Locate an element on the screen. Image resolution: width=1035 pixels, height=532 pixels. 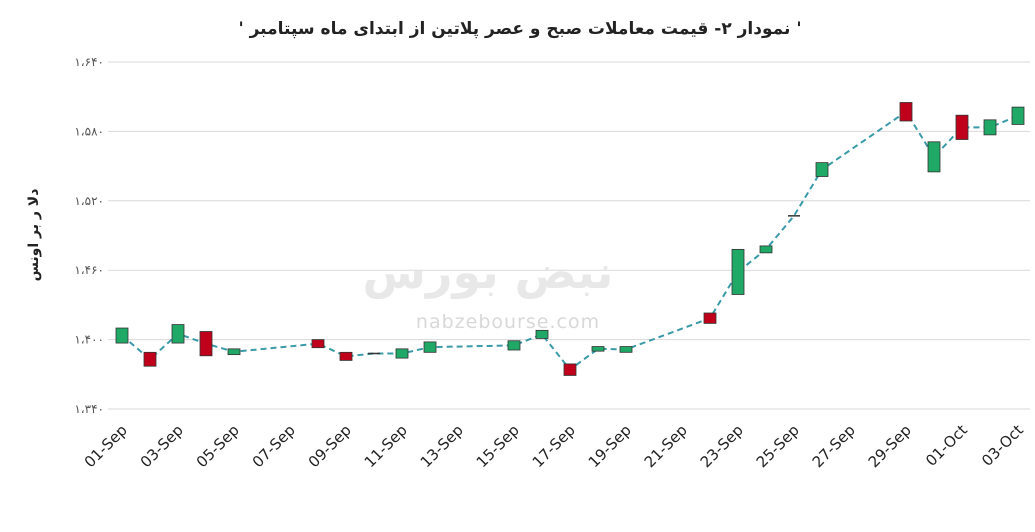
y-tick-label: ۱،۴۶۰ is located at coordinates (89, 270).